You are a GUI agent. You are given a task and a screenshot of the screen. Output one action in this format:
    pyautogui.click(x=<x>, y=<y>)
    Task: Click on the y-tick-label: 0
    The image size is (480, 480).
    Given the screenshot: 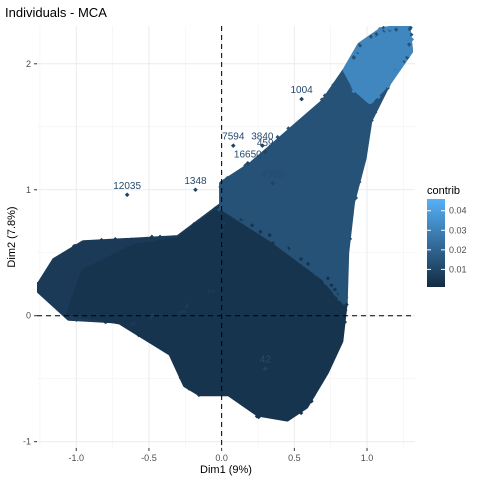 What is the action you would take?
    pyautogui.click(x=28, y=316)
    